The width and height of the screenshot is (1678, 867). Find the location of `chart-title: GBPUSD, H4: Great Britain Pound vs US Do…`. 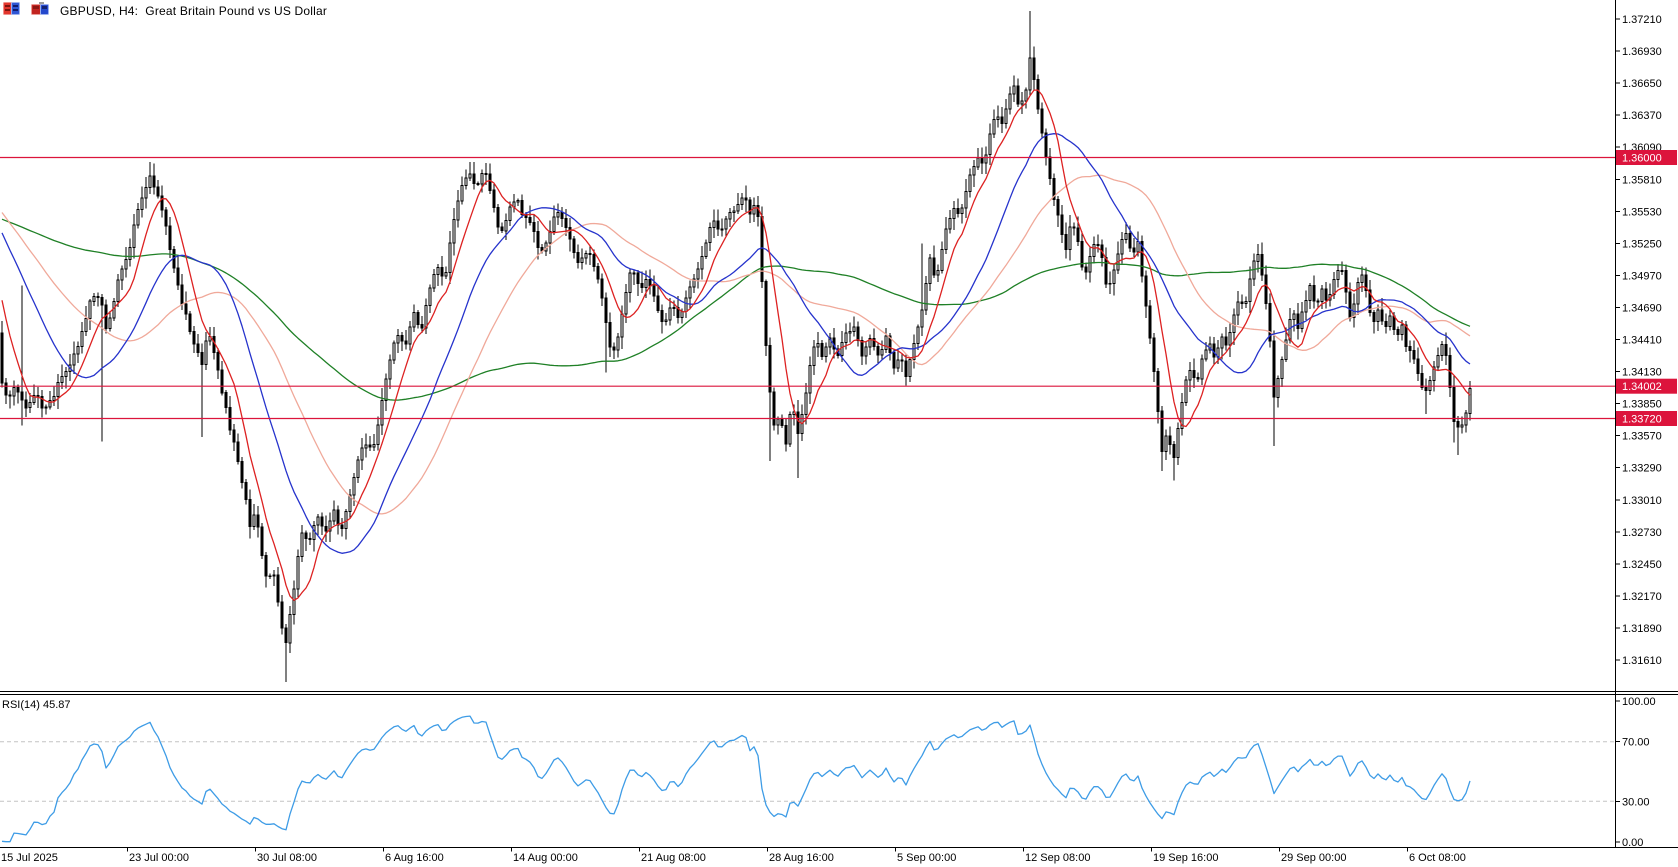

chart-title: GBPUSD, H4: Great Britain Pound vs US Do… is located at coordinates (194, 11).